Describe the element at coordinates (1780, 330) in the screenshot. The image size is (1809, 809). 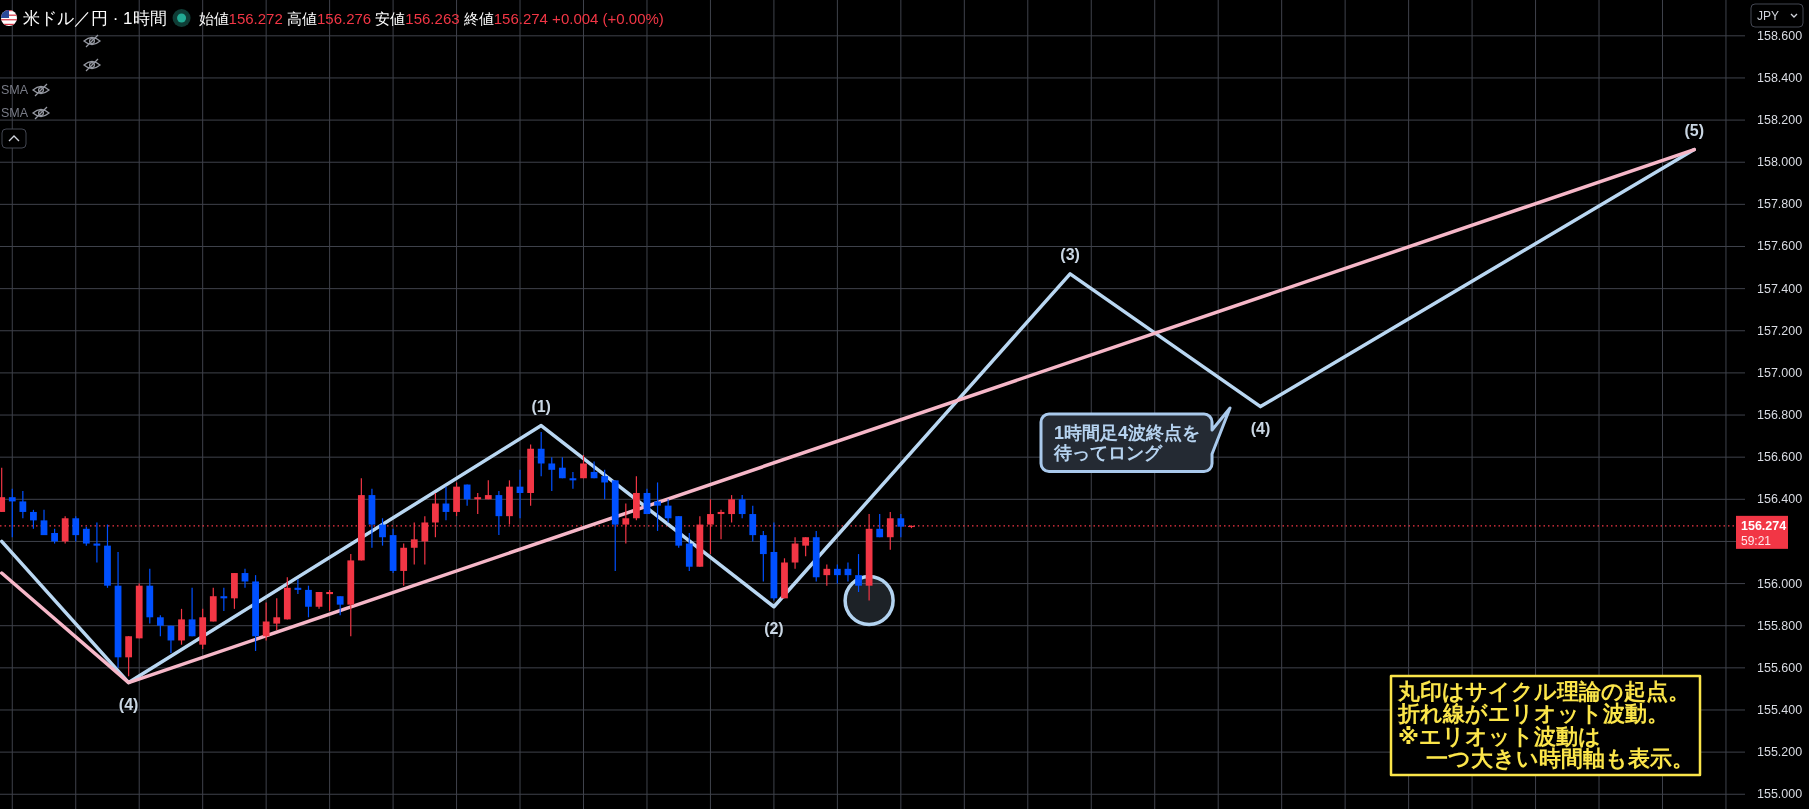
I see `y-tick-label: 157.200` at that location.